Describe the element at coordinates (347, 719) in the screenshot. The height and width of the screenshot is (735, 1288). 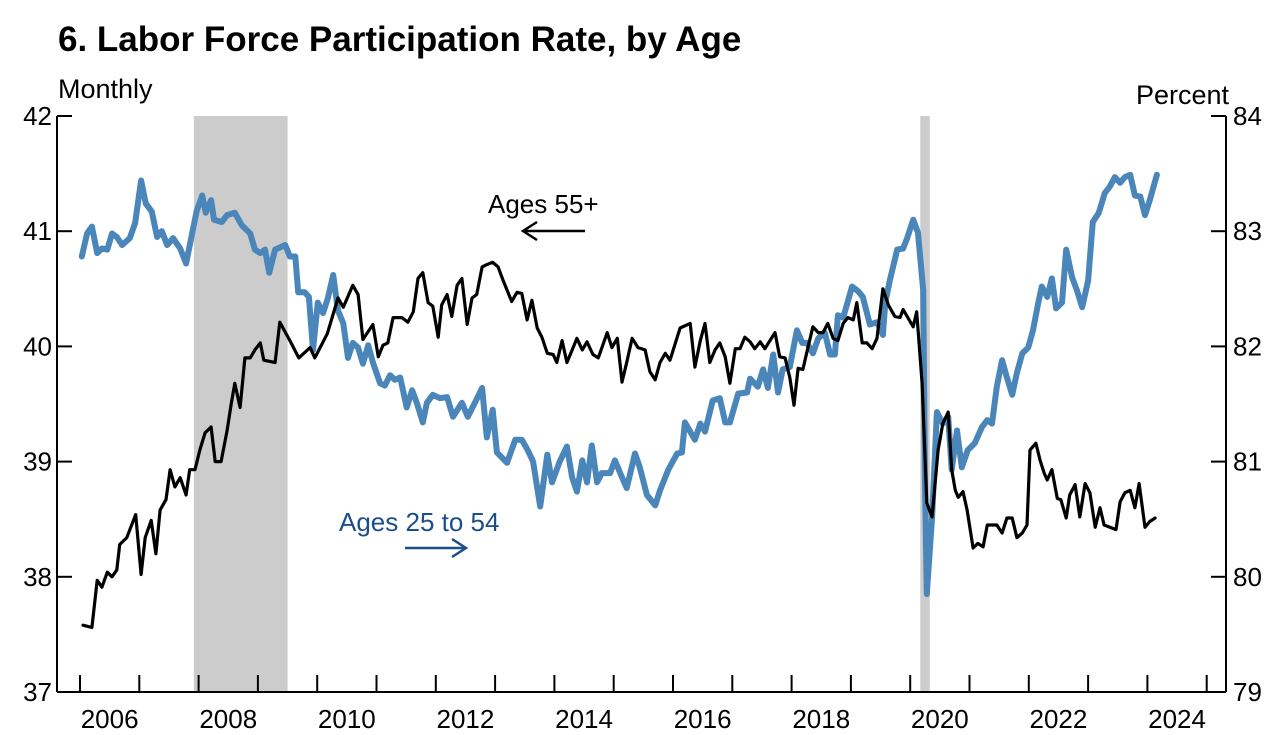
I see `x-axis-tick-label: 2010` at that location.